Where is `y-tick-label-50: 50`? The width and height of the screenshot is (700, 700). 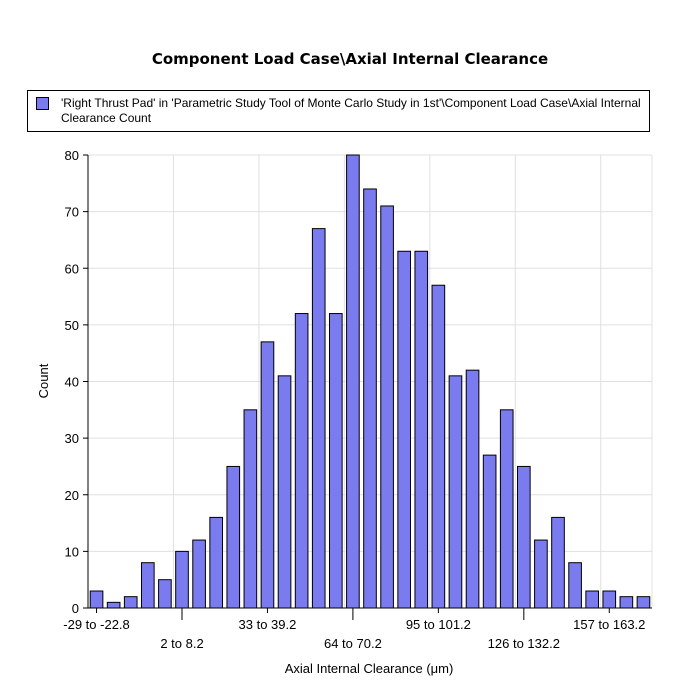 y-tick-label-50: 50 is located at coordinates (72, 325).